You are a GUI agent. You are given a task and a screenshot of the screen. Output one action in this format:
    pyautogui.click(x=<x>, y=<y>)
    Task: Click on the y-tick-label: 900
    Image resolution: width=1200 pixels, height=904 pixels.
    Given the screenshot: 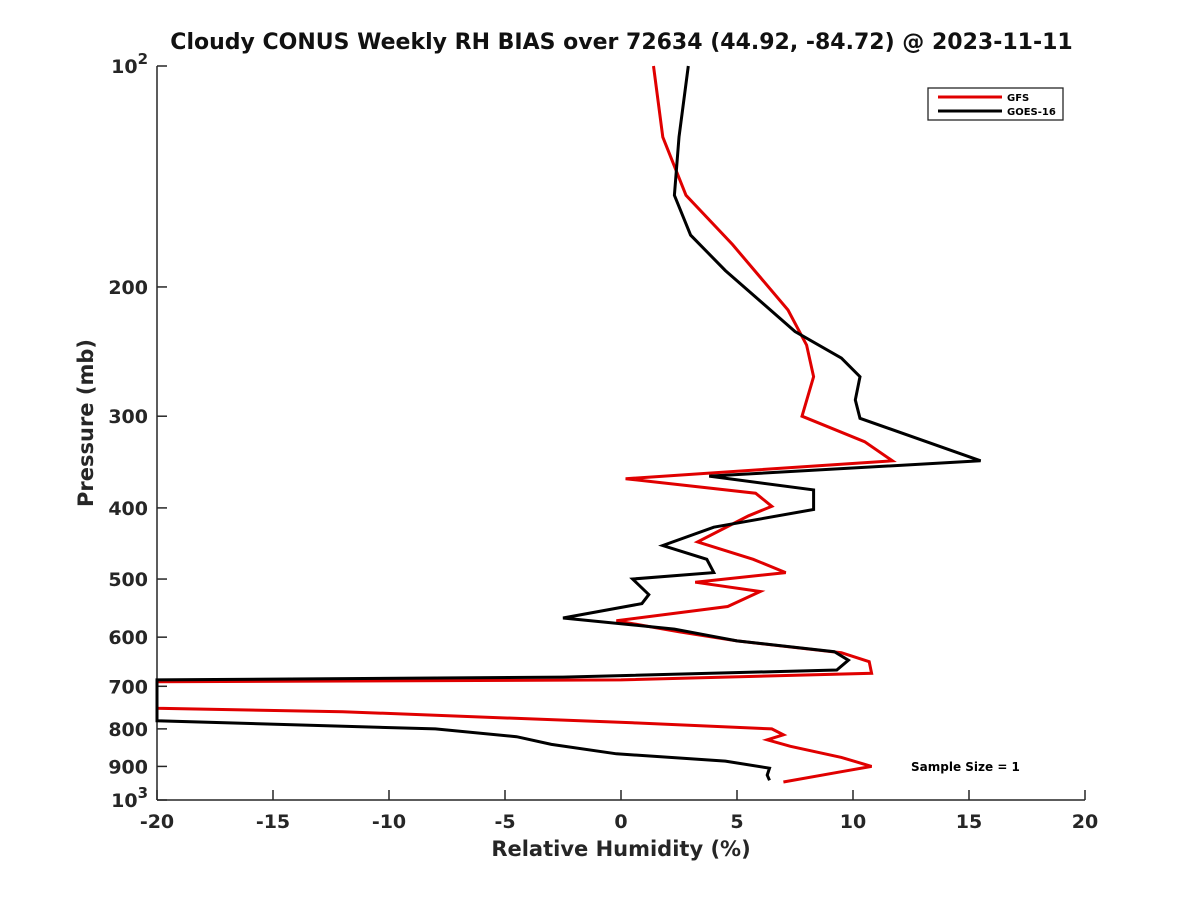 What is the action you would take?
    pyautogui.click(x=128, y=767)
    